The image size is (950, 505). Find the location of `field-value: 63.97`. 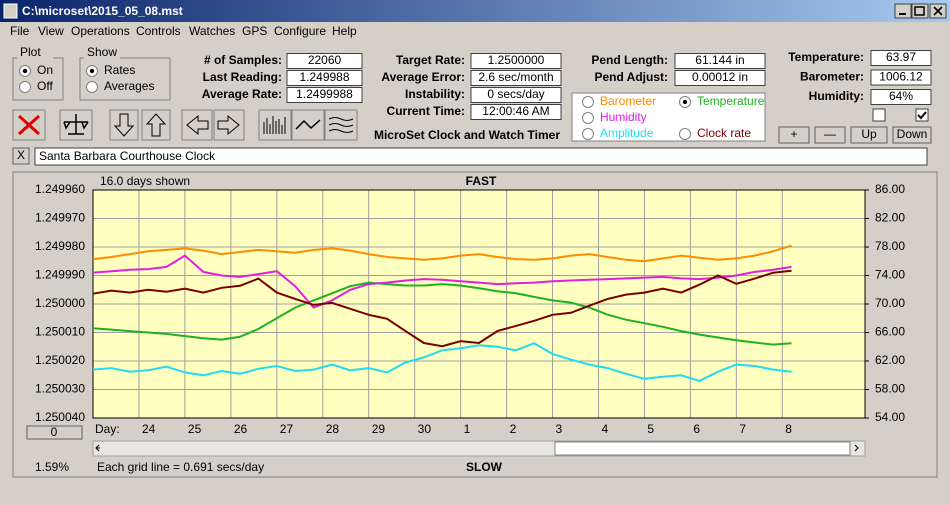

field-value: 63.97 is located at coordinates (901, 57).